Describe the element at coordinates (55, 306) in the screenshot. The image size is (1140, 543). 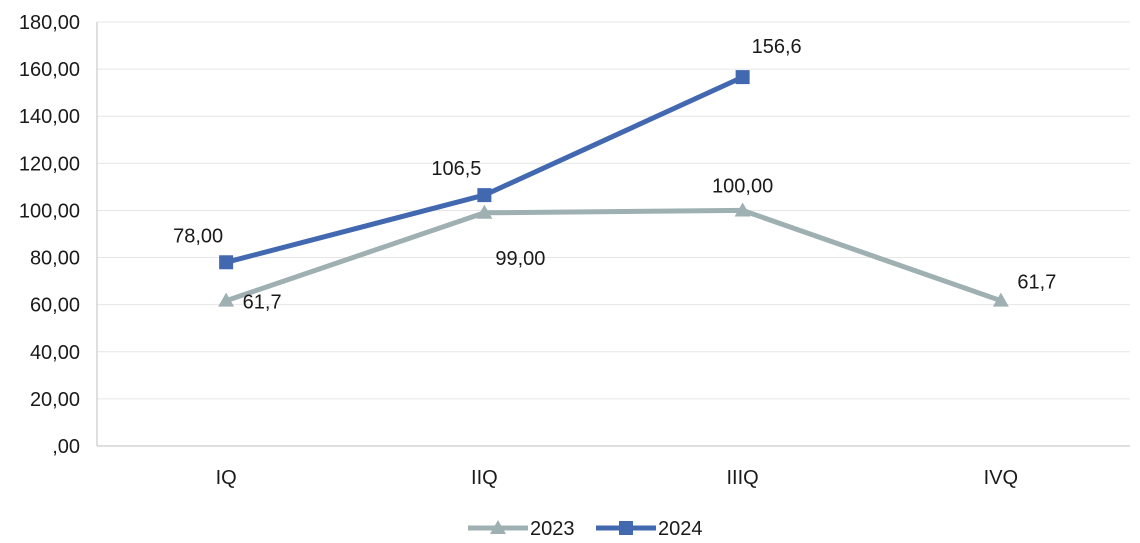
I see `y-tick-label: 60,00` at that location.